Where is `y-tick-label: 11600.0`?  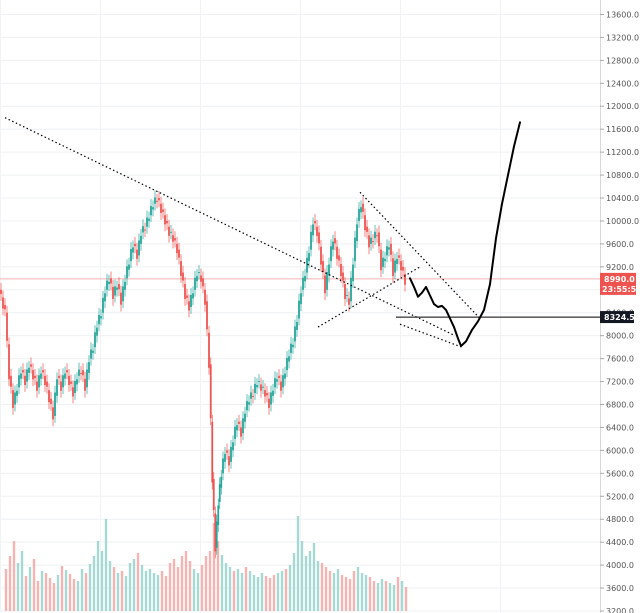
y-tick-label: 11600.0 is located at coordinates (622, 129).